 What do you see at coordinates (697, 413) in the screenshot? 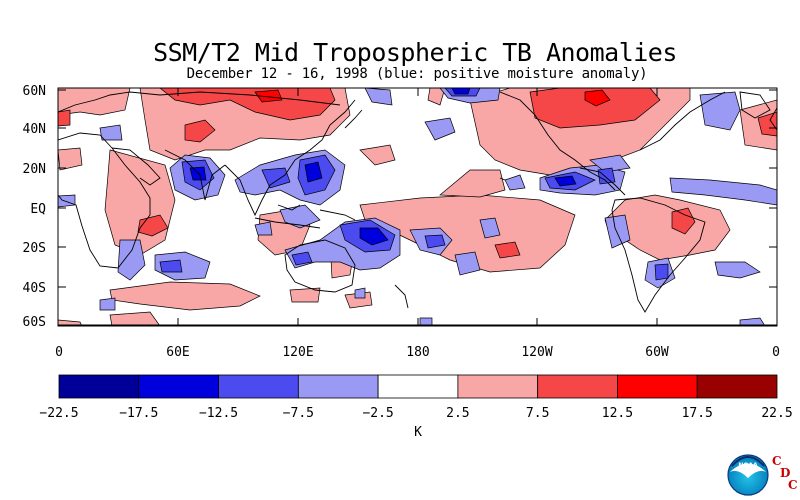
I see `colorbar-tick-label-8: 17.5` at bounding box center [697, 413].